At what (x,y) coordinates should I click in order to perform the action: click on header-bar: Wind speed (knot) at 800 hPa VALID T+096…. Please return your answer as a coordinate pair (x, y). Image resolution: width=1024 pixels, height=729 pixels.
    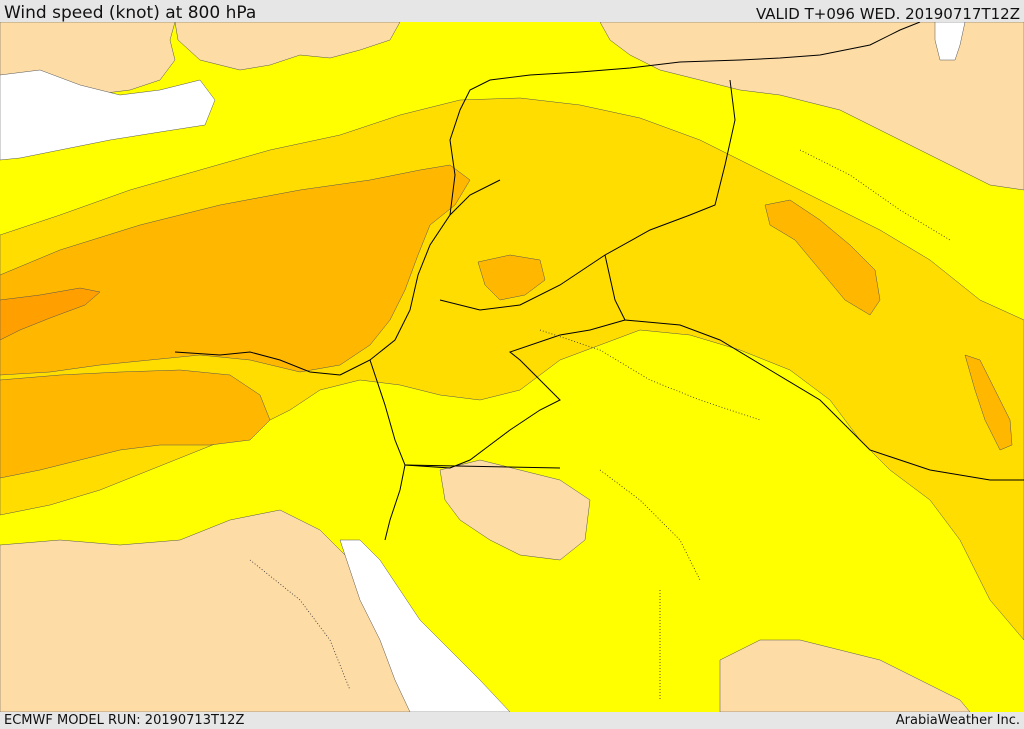
    Looking at the image, I should click on (512, 11).